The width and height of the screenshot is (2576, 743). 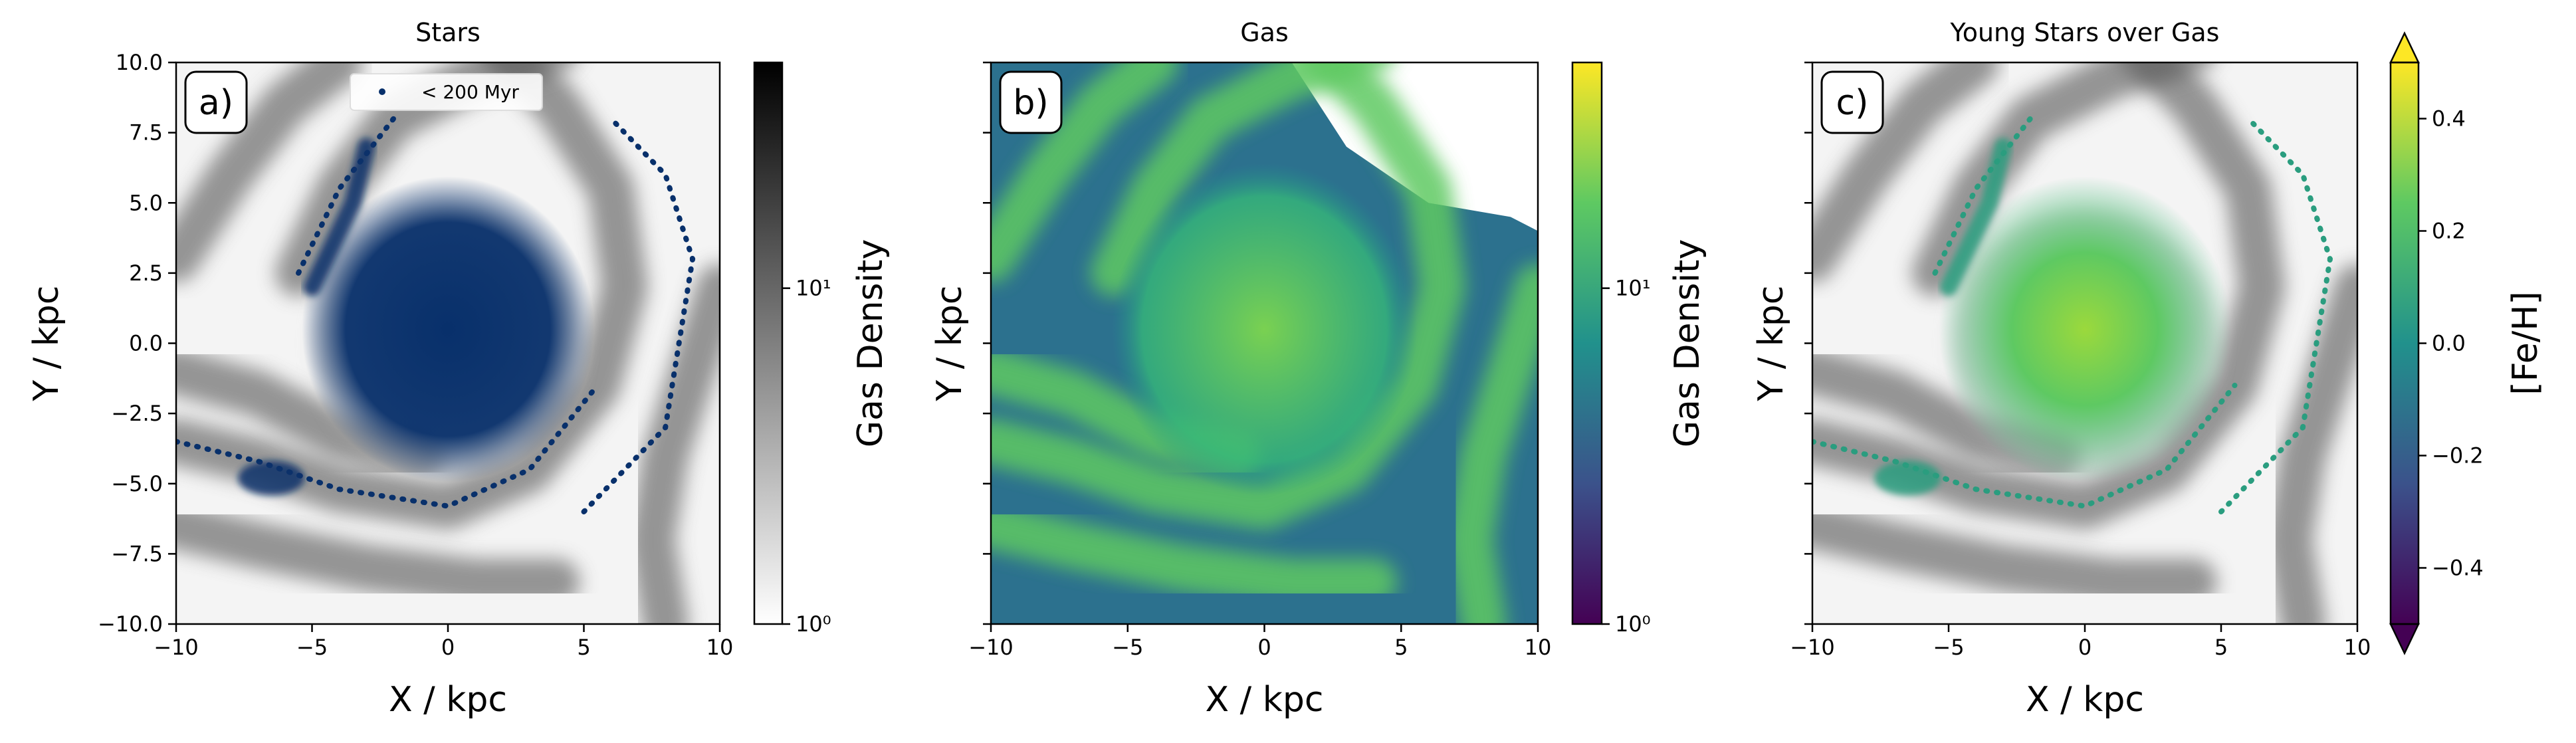 What do you see at coordinates (146, 133) in the screenshot?
I see `y-tick-label: 7.5` at bounding box center [146, 133].